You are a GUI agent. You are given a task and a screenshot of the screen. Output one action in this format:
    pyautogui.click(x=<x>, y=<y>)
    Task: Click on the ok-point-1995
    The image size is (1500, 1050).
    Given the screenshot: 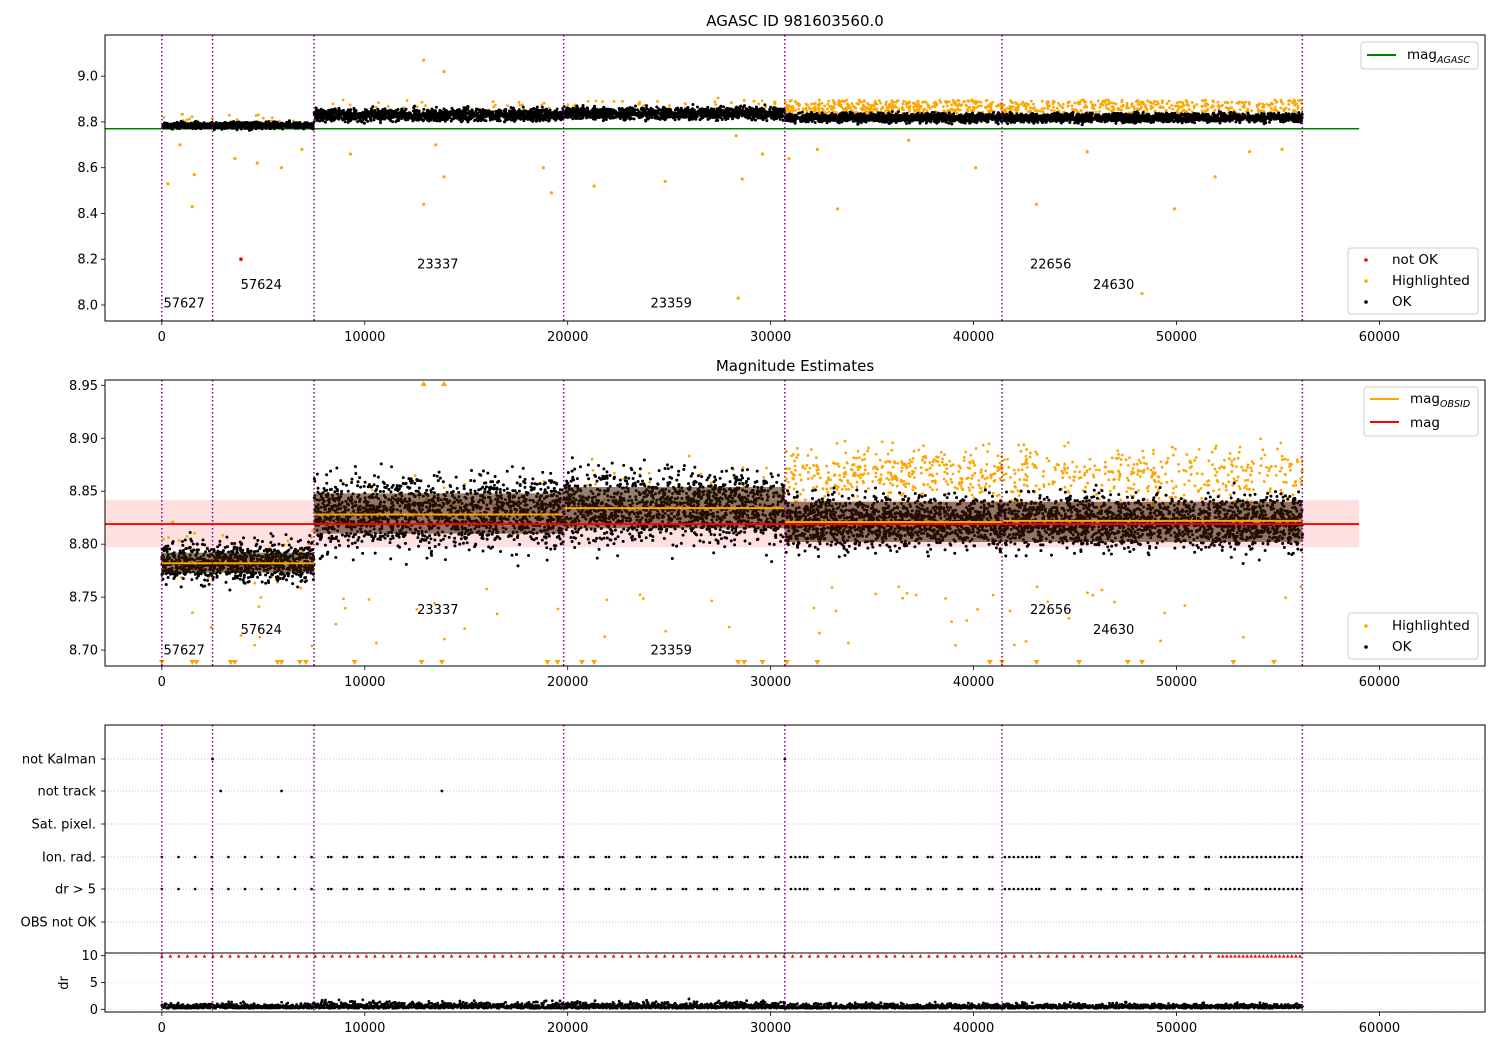 What is the action you would take?
    pyautogui.click(x=443, y=118)
    